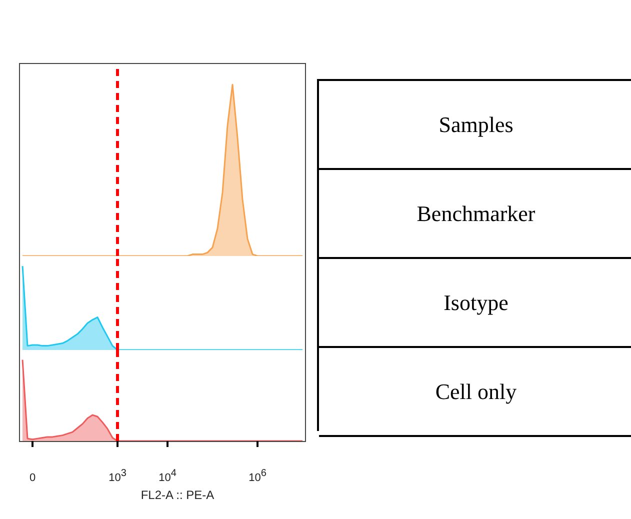  Describe the element at coordinates (475, 392) in the screenshot. I see `text: Cell only` at that location.